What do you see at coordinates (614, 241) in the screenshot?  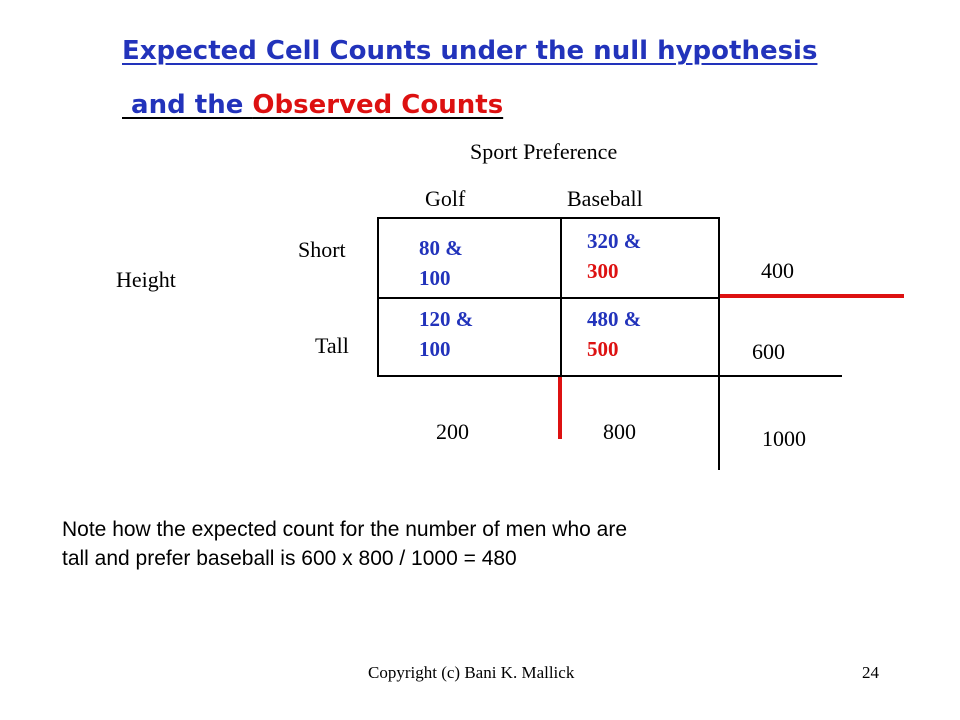 I see `cell-expected: 320 &` at bounding box center [614, 241].